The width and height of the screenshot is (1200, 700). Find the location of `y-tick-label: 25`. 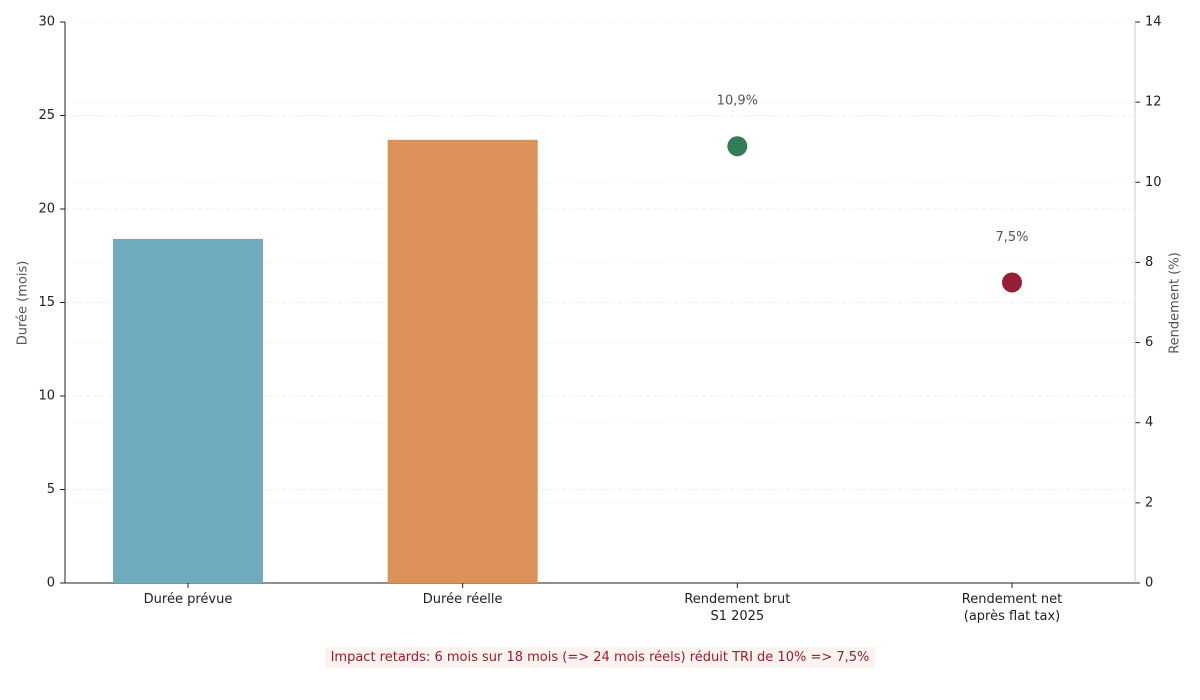

y-tick-label: 25 is located at coordinates (46, 115).